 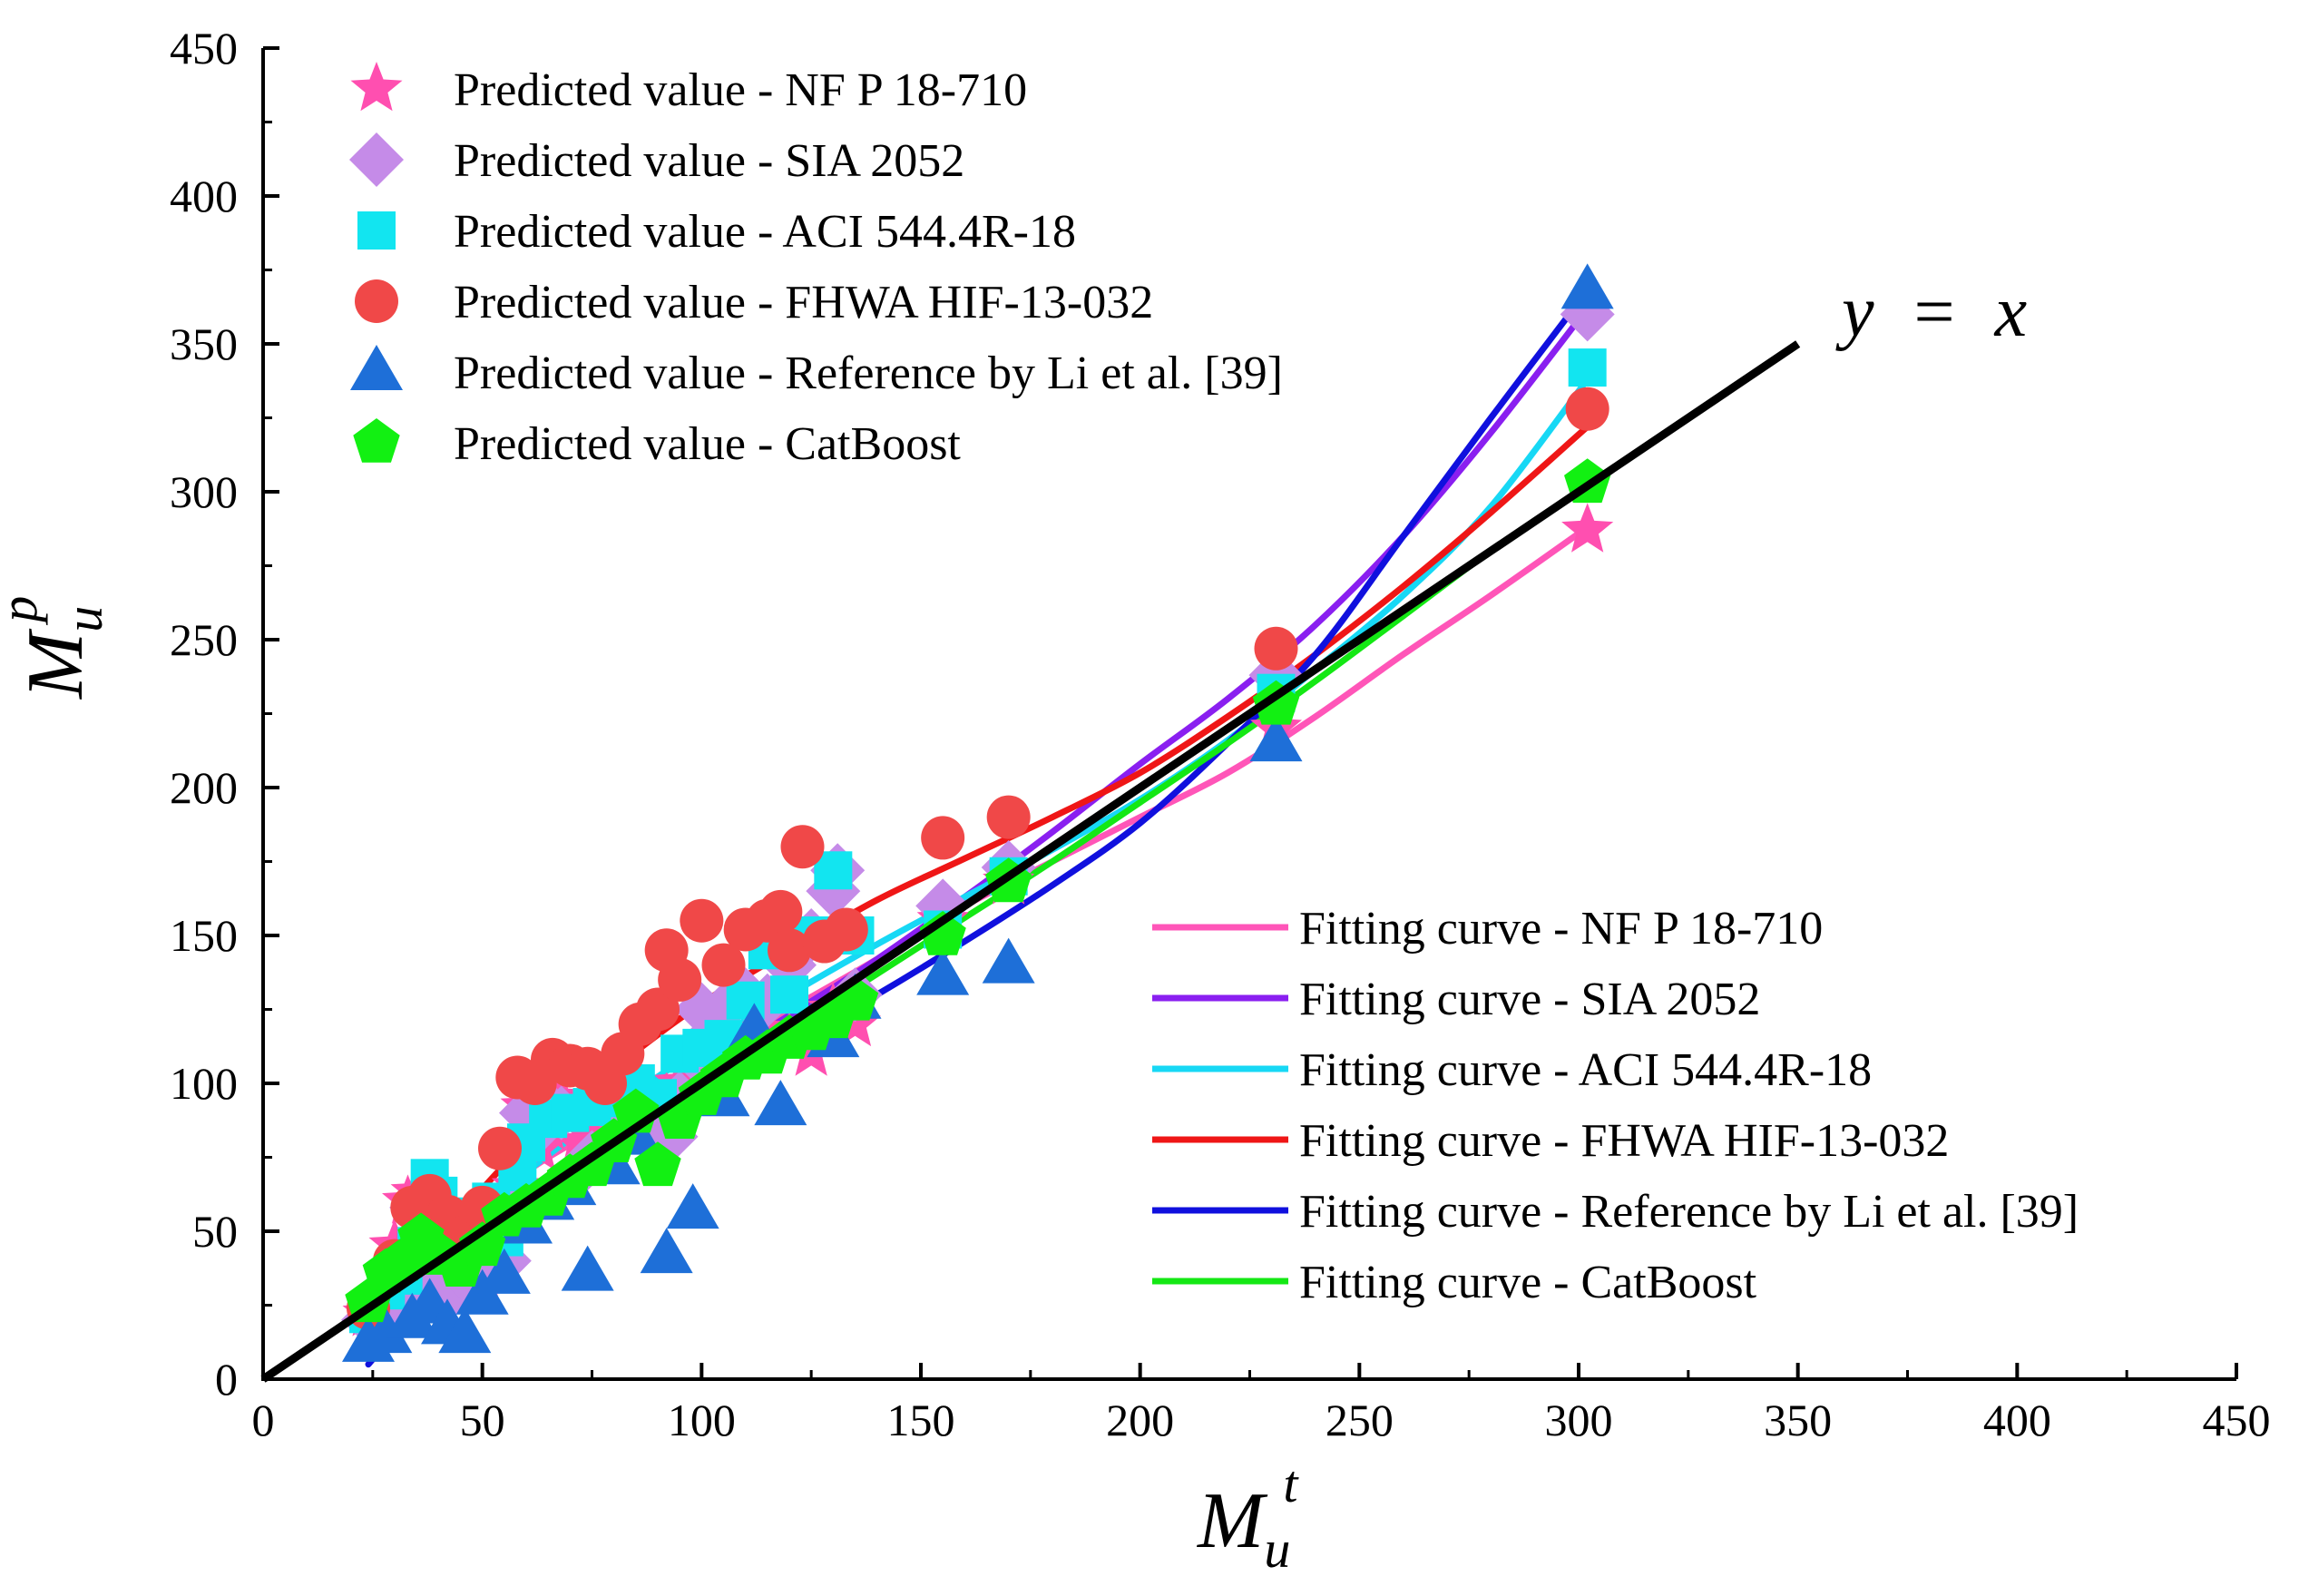 What do you see at coordinates (1277, 1549) in the screenshot?
I see `x-axis-title-sub: u` at bounding box center [1277, 1549].